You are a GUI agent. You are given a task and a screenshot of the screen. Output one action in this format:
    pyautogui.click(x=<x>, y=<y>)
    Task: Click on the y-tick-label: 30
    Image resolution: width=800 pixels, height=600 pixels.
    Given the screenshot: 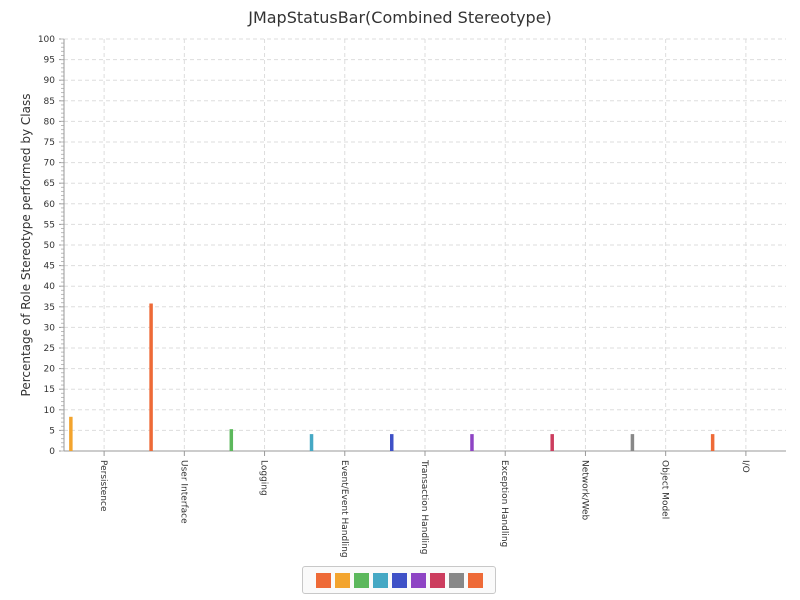 What is the action you would take?
    pyautogui.click(x=50, y=328)
    